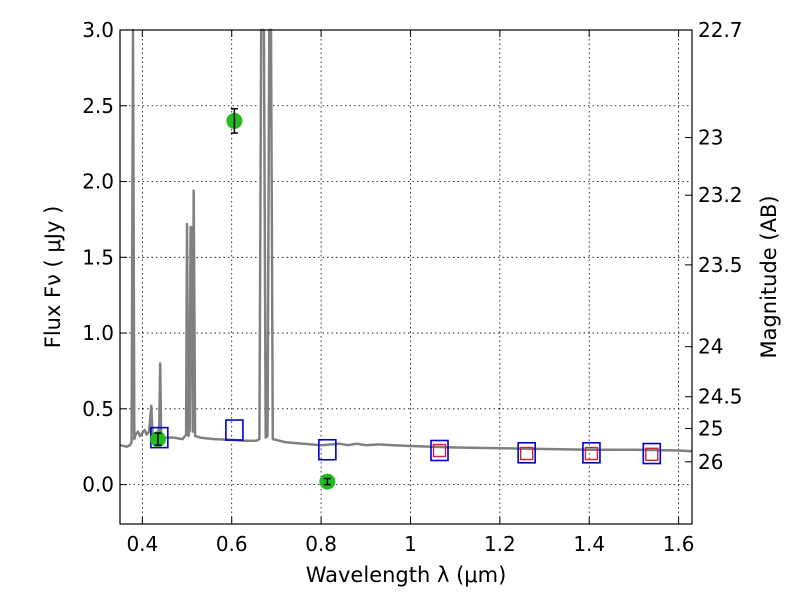  What do you see at coordinates (769, 276) in the screenshot?
I see `magnitude-axis-label: Magnitude (AB)` at bounding box center [769, 276].